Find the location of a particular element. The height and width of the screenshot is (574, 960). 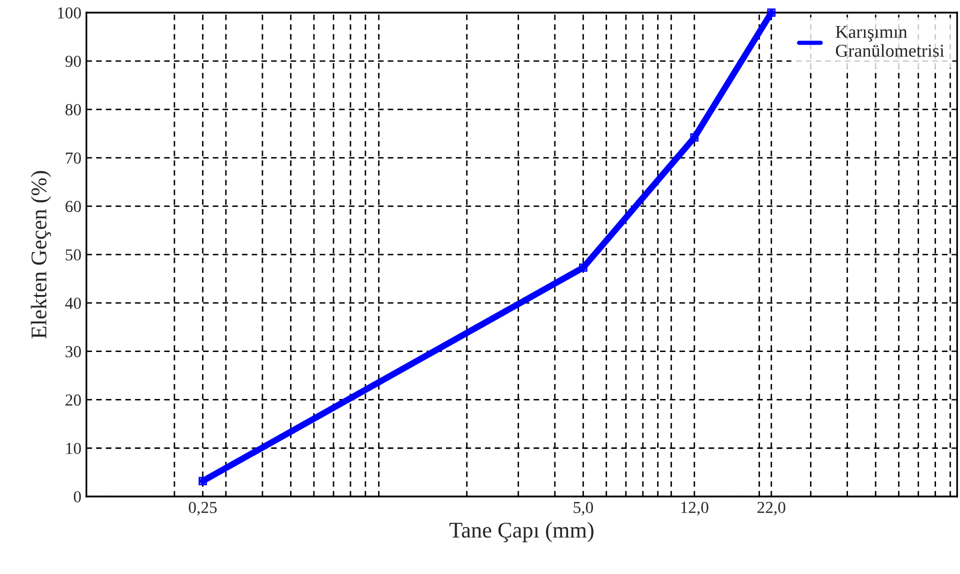

y-tick-label: 50 is located at coordinates (73, 255).